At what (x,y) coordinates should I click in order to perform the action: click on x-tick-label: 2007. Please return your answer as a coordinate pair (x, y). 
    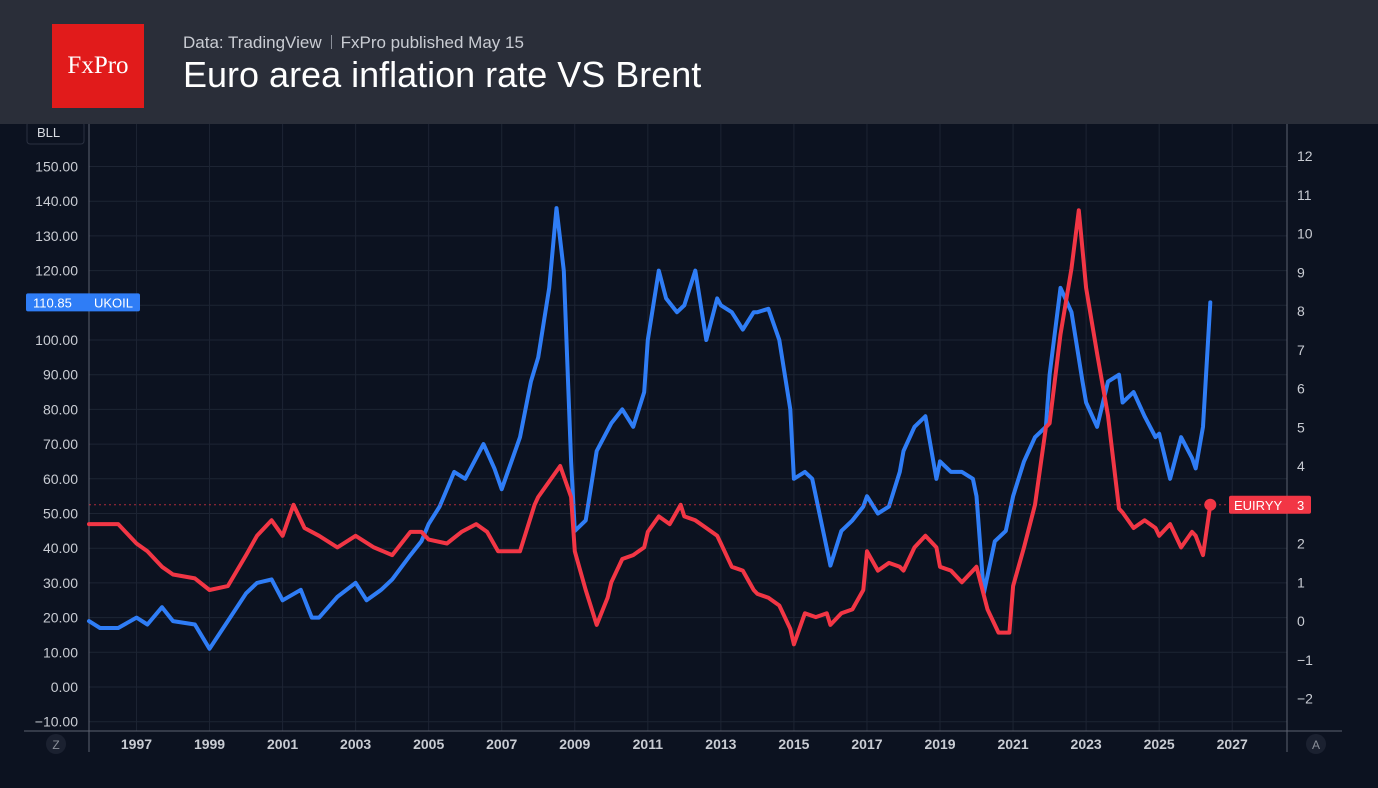
    Looking at the image, I should click on (501, 744).